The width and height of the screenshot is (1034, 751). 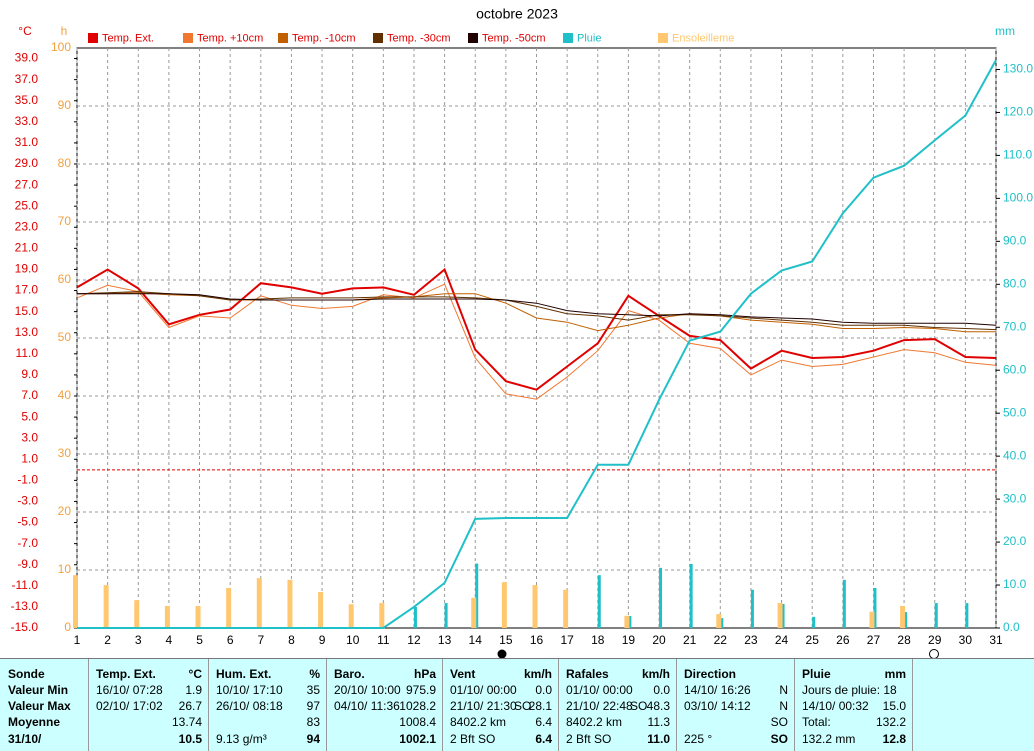 What do you see at coordinates (138, 640) in the screenshot?
I see `x-tick-label: 3` at bounding box center [138, 640].